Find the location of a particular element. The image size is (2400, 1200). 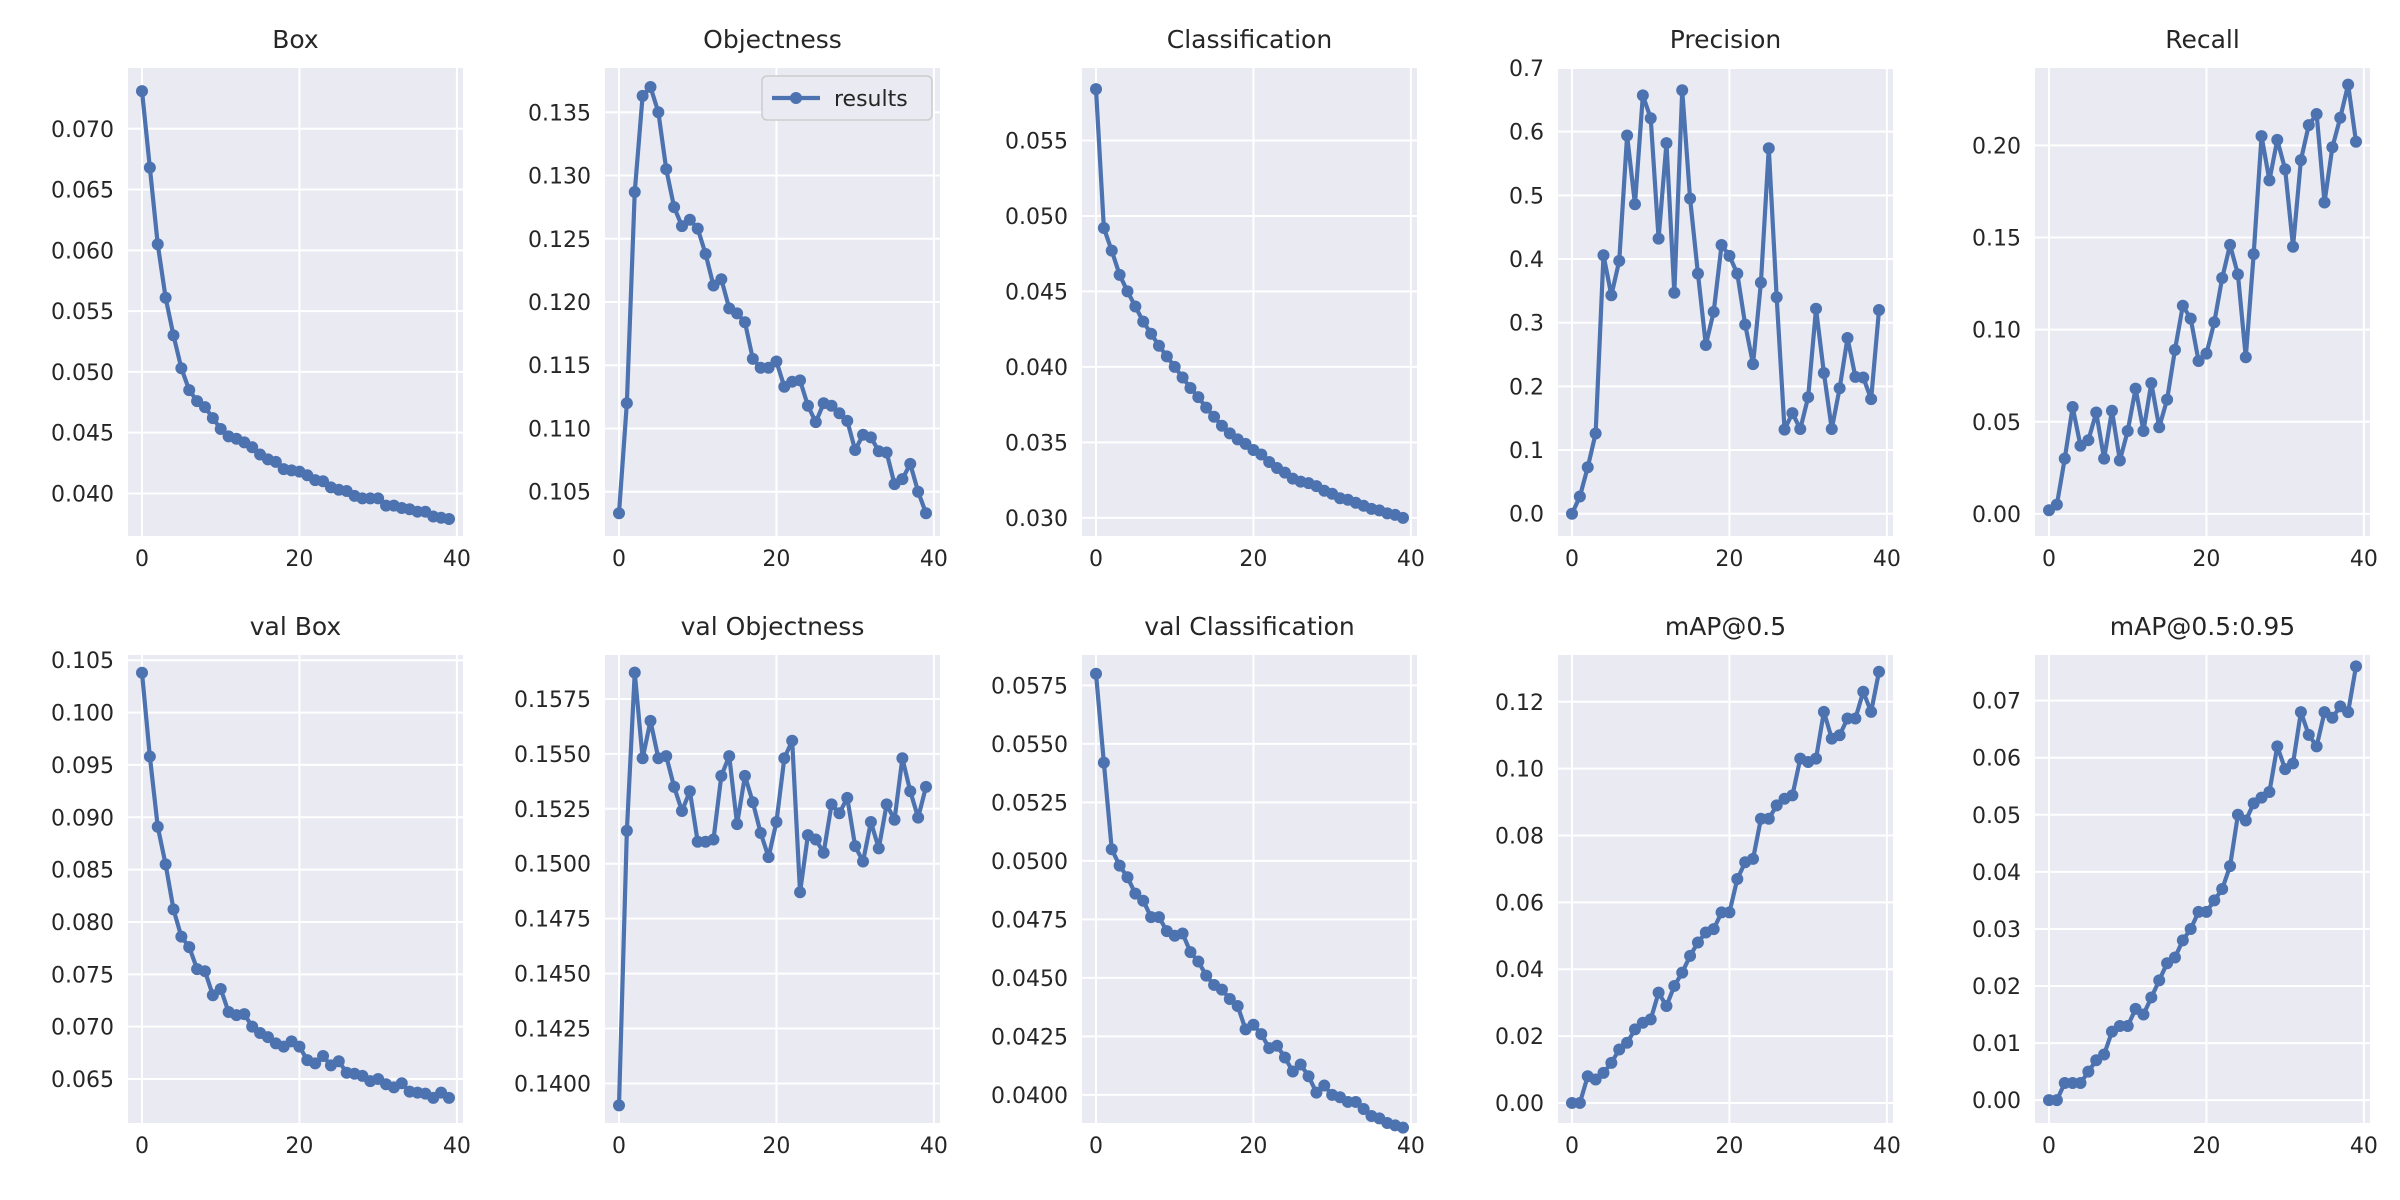

val-objectness-x-tick-label: 0 is located at coordinates (619, 1146).